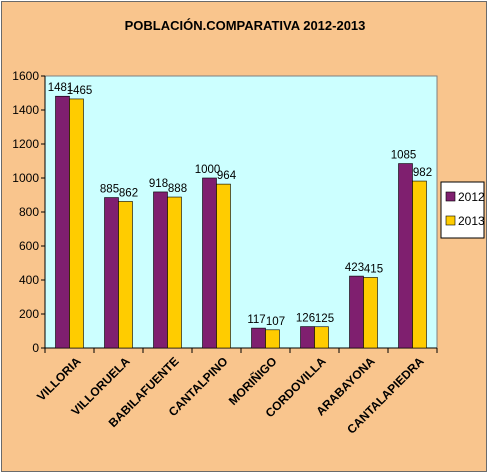 The height and width of the screenshot is (475, 490). What do you see at coordinates (35, 348) in the screenshot?
I see `y-tick-label: 0` at bounding box center [35, 348].